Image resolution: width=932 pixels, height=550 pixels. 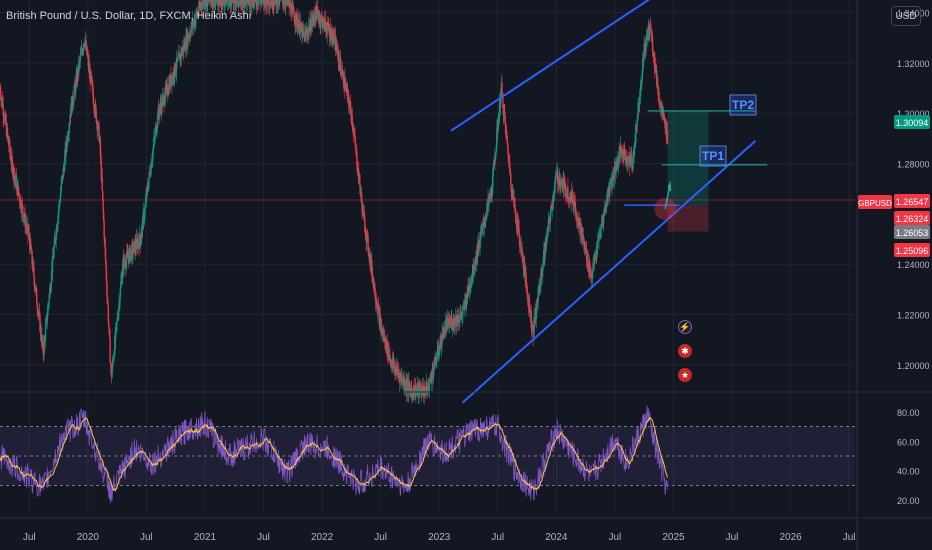 What do you see at coordinates (685, 327) in the screenshot?
I see `lightning-icon: ⚡` at bounding box center [685, 327].